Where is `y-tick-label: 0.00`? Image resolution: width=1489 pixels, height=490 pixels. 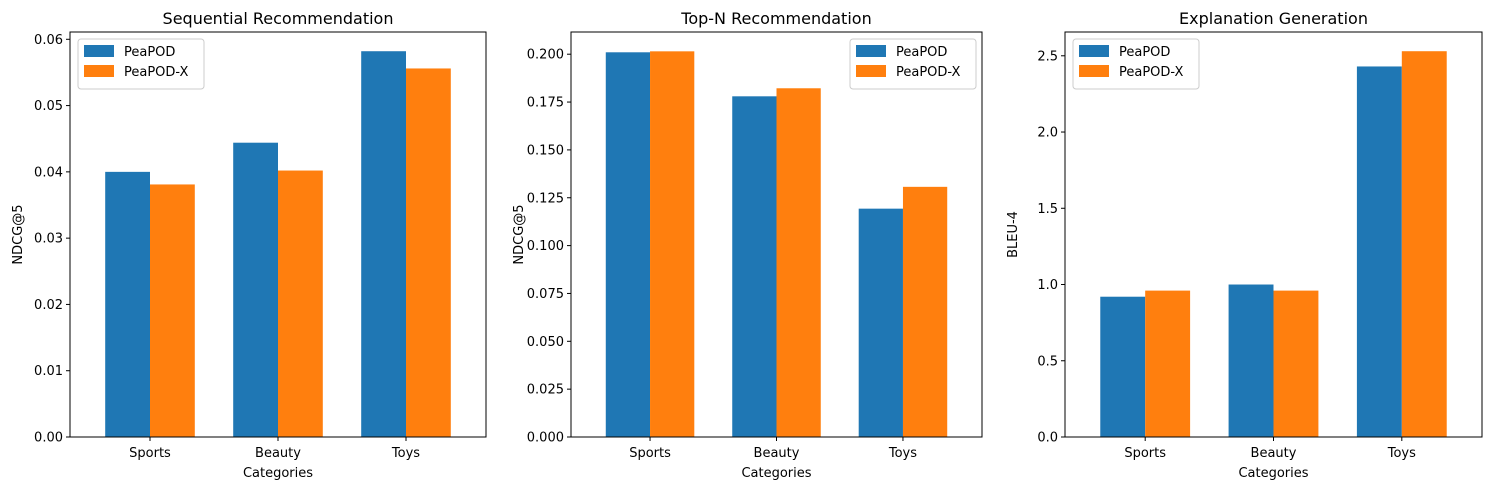 y-tick-label: 0.00 is located at coordinates (48, 438).